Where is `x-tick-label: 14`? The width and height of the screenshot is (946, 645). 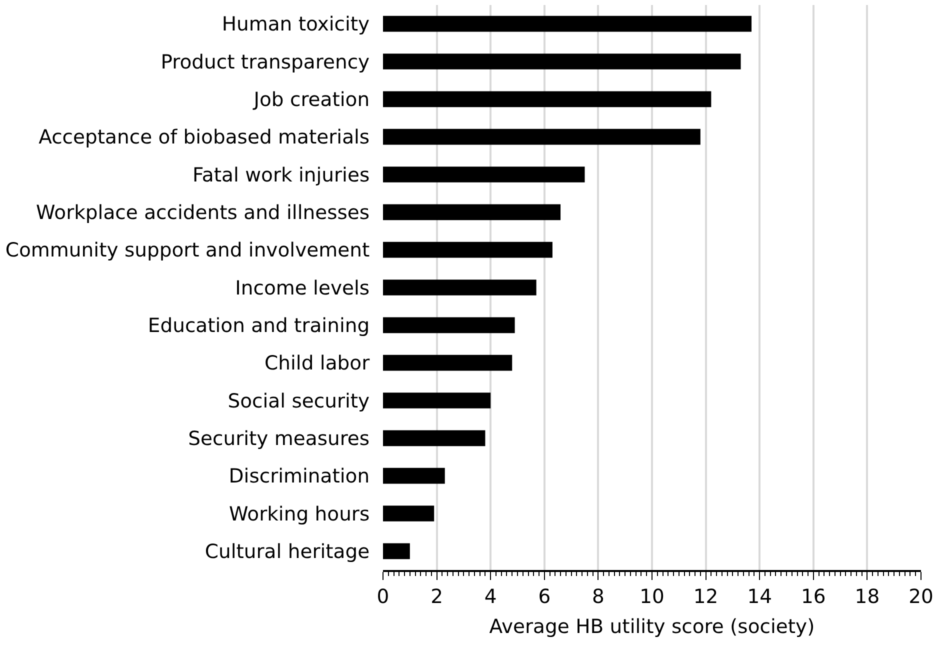
x-tick-label: 14 is located at coordinates (759, 596).